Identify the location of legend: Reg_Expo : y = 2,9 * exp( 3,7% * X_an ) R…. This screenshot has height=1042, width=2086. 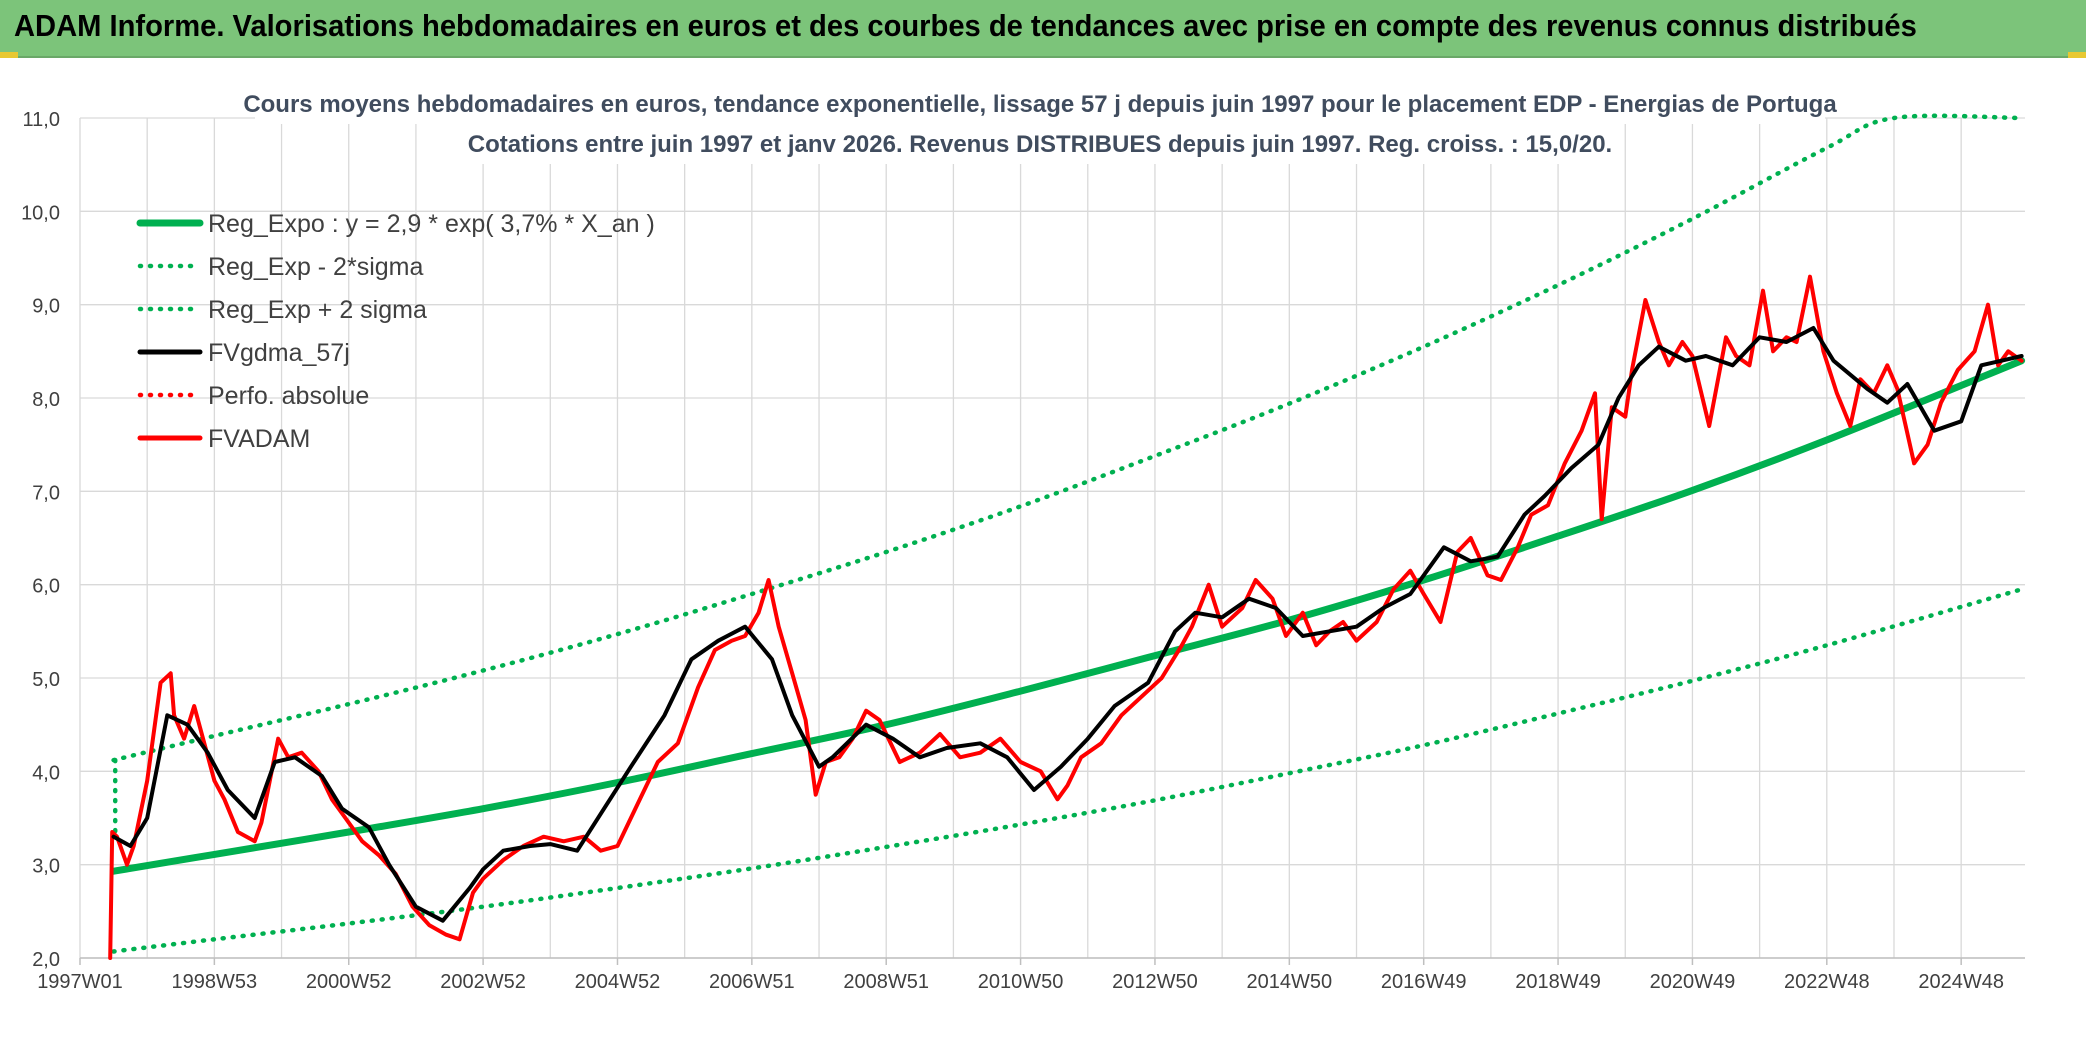
(395, 331).